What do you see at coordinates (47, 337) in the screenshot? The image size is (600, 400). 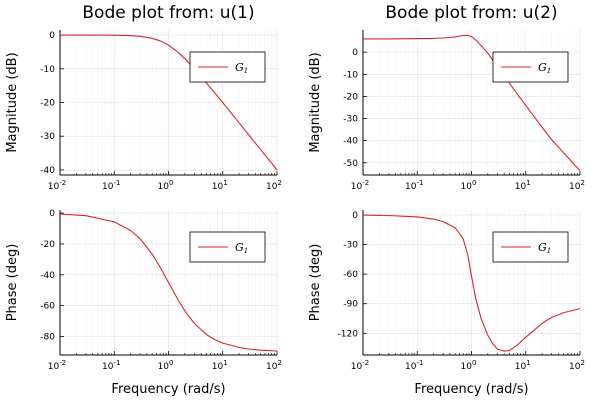 I see `y-tick-label: -80` at bounding box center [47, 337].